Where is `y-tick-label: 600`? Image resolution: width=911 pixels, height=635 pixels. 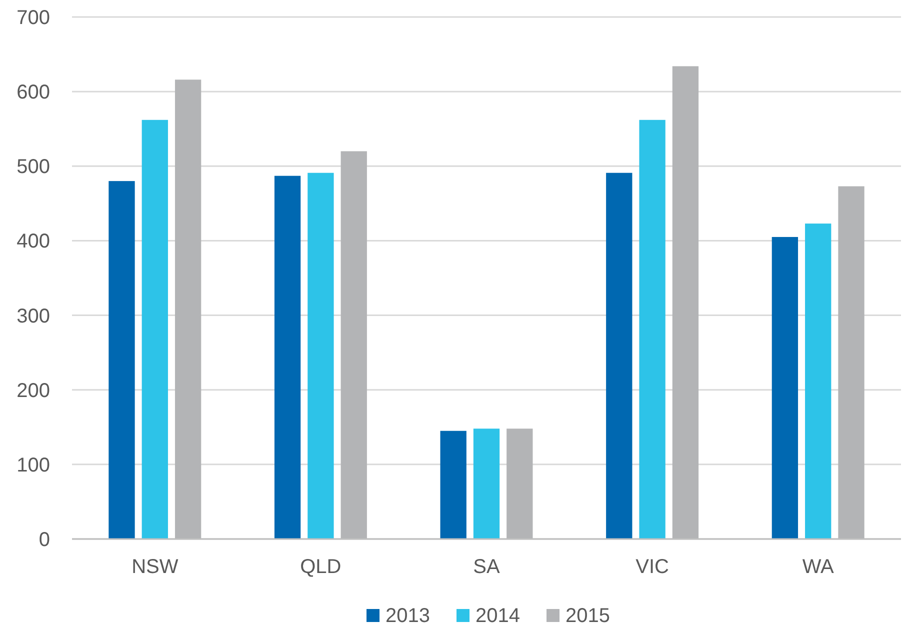 y-tick-label: 600 is located at coordinates (33, 93).